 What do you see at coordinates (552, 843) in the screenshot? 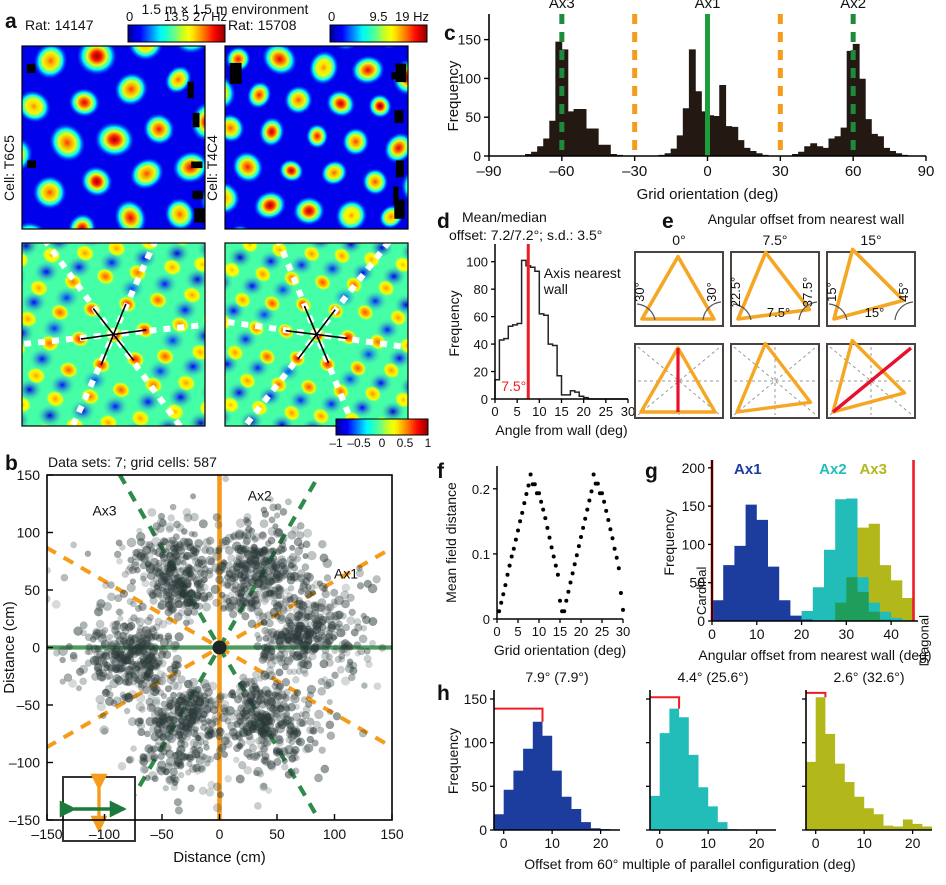
I see `x-tick-label: 10` at bounding box center [552, 843].